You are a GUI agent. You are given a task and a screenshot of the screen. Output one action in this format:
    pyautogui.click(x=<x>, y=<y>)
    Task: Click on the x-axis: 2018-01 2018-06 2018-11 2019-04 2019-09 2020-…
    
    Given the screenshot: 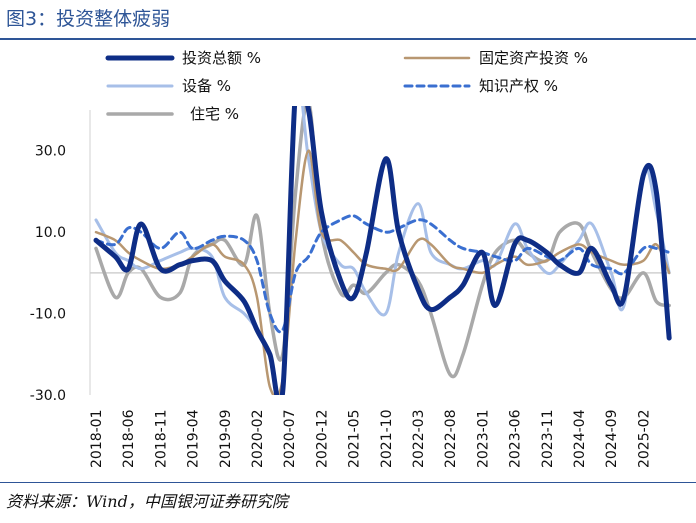 What is the action you would take?
    pyautogui.click(x=370, y=438)
    